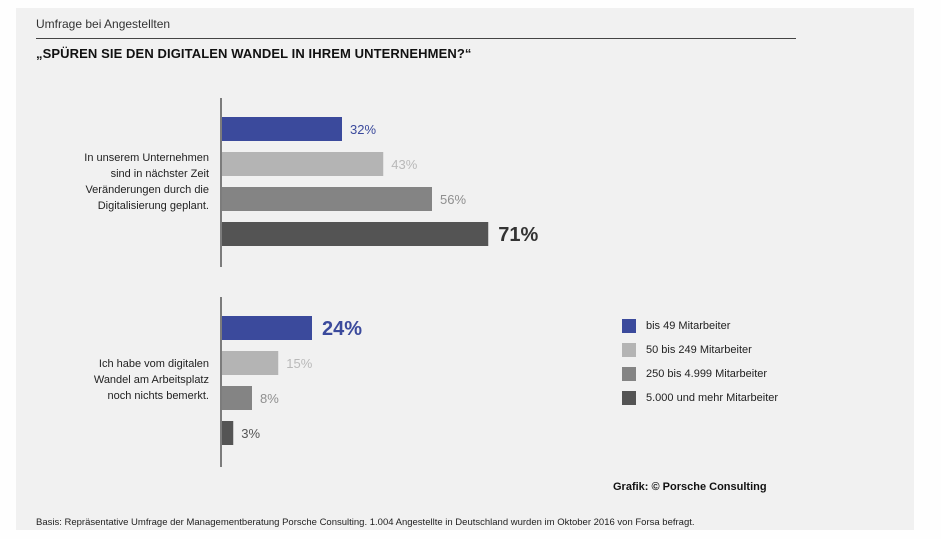 The width and height of the screenshot is (941, 539). What do you see at coordinates (159, 174) in the screenshot?
I see `category-label-1-line-2: sind in nächster Zeit` at bounding box center [159, 174].